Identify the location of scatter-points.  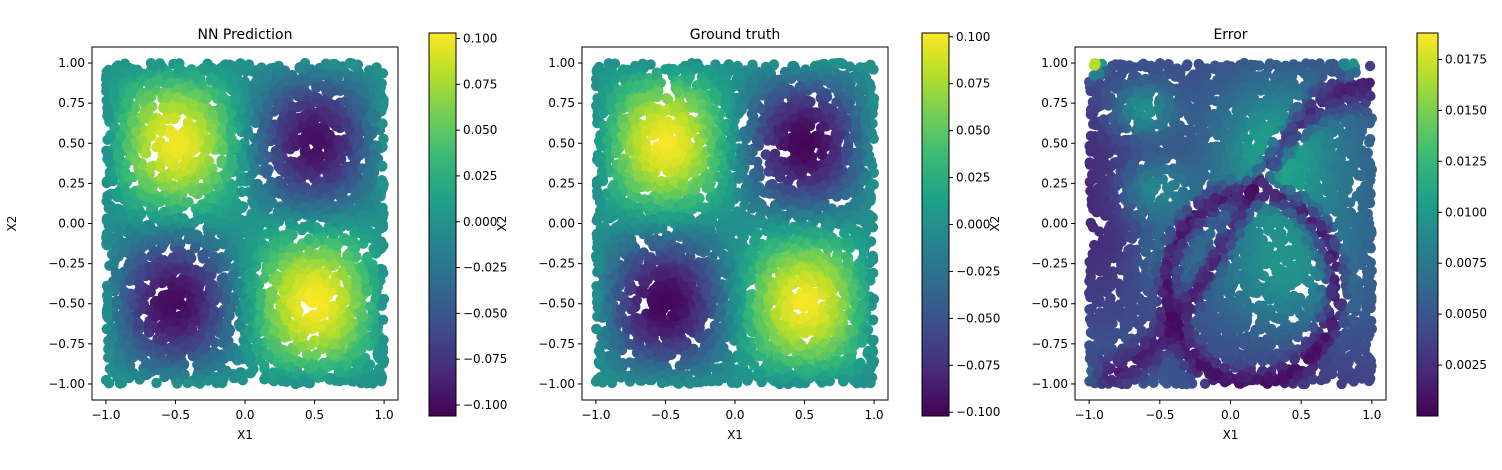
(245, 223).